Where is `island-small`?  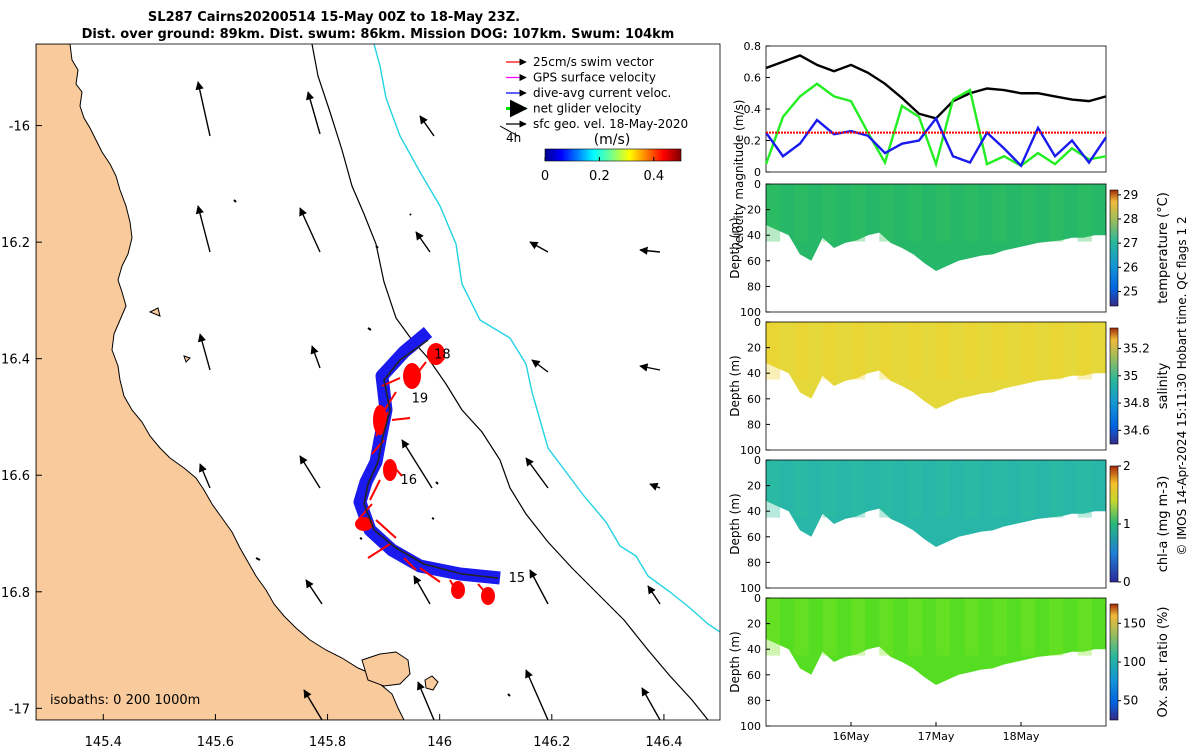 island-small is located at coordinates (431, 683).